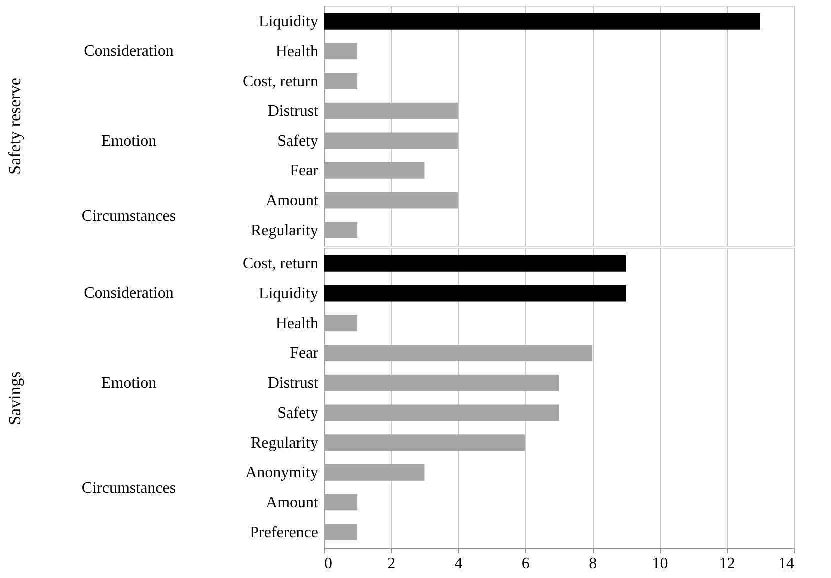 Image resolution: width=831 pixels, height=578 pixels. I want to click on x-tick-label: 12, so click(727, 564).